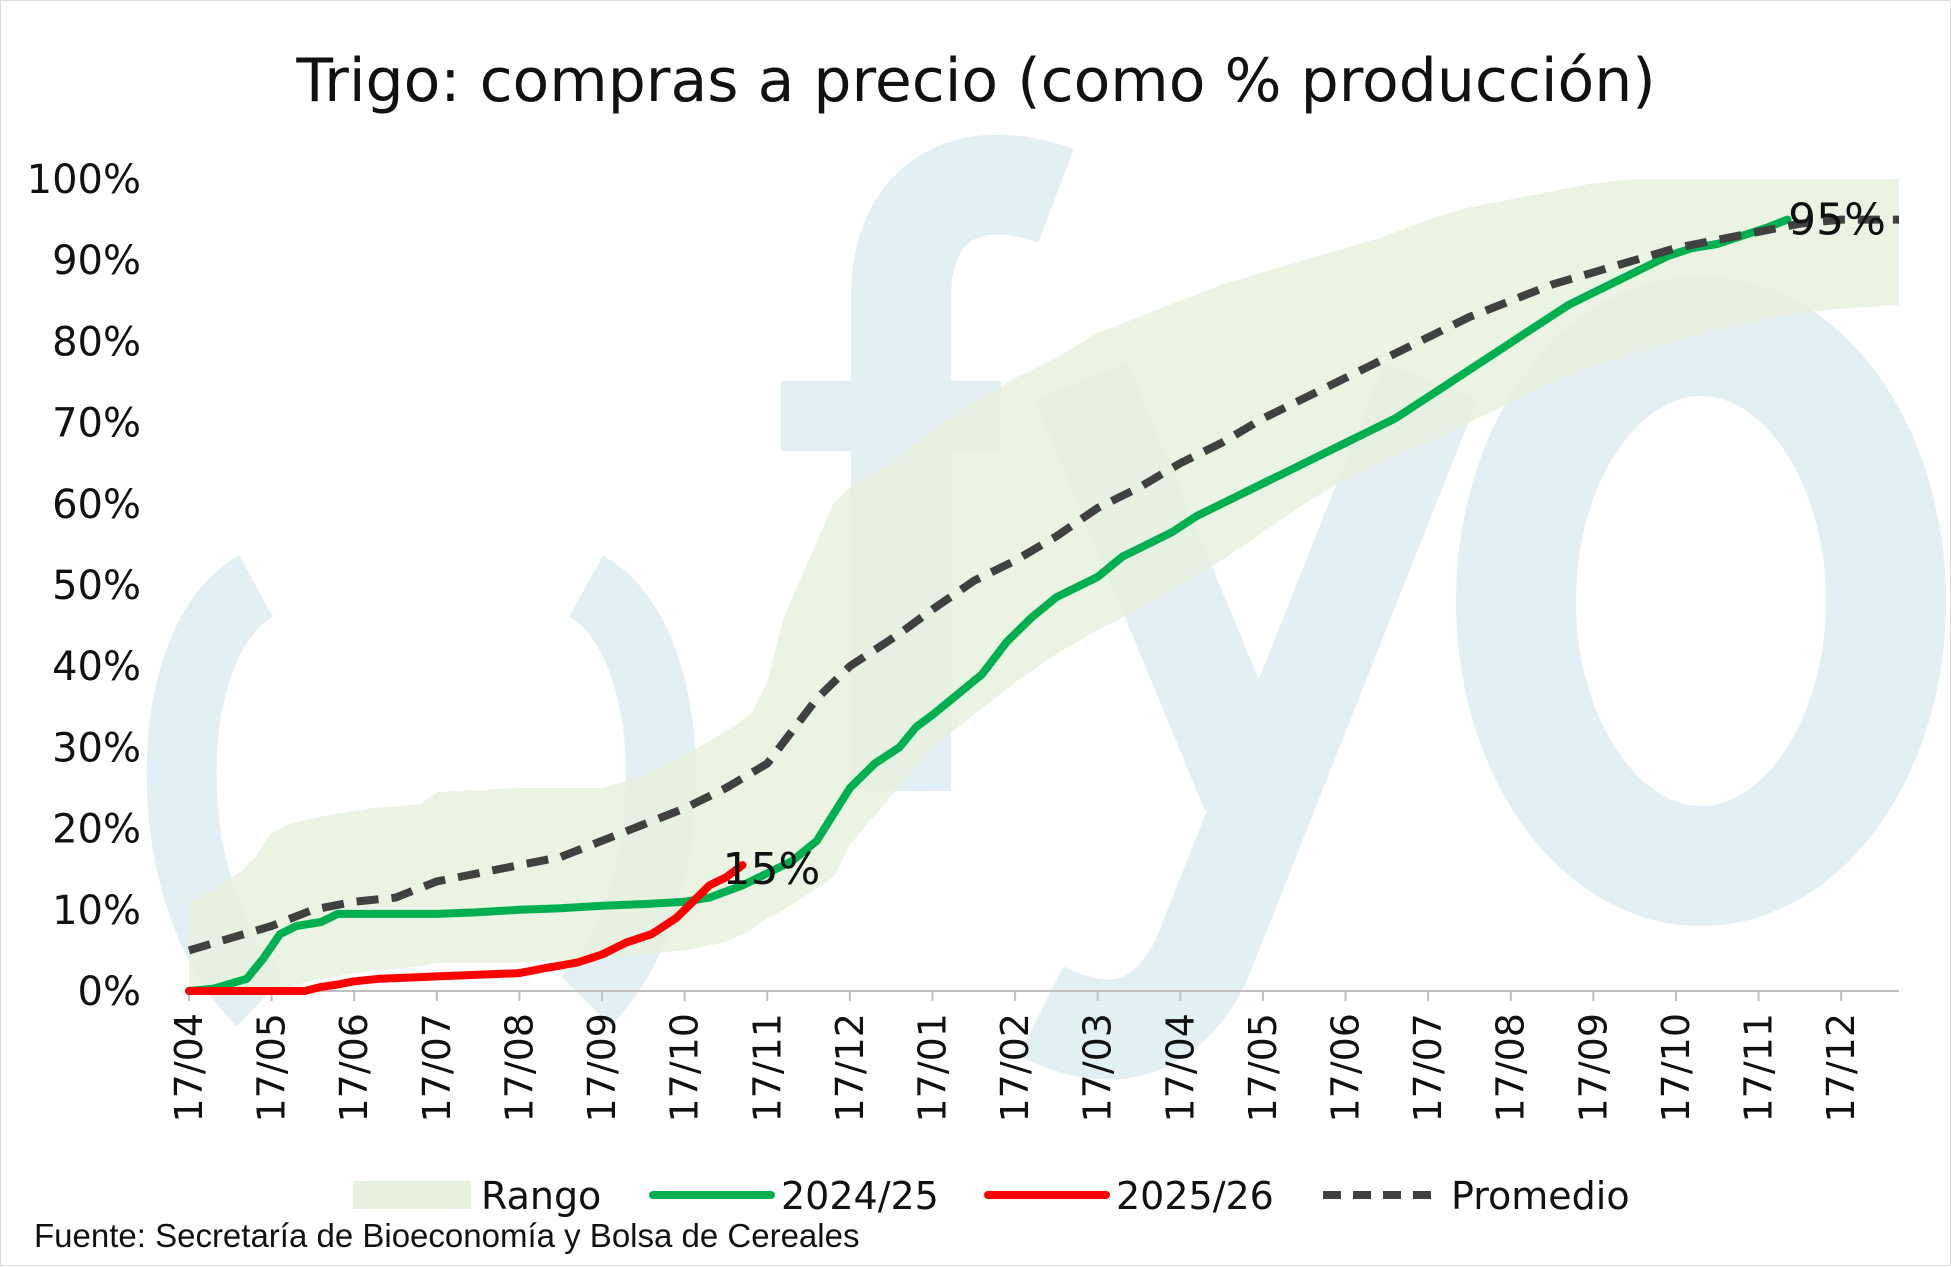 The width and height of the screenshot is (1951, 1267). What do you see at coordinates (1837, 220) in the screenshot?
I see `annotation-label: 95%` at bounding box center [1837, 220].